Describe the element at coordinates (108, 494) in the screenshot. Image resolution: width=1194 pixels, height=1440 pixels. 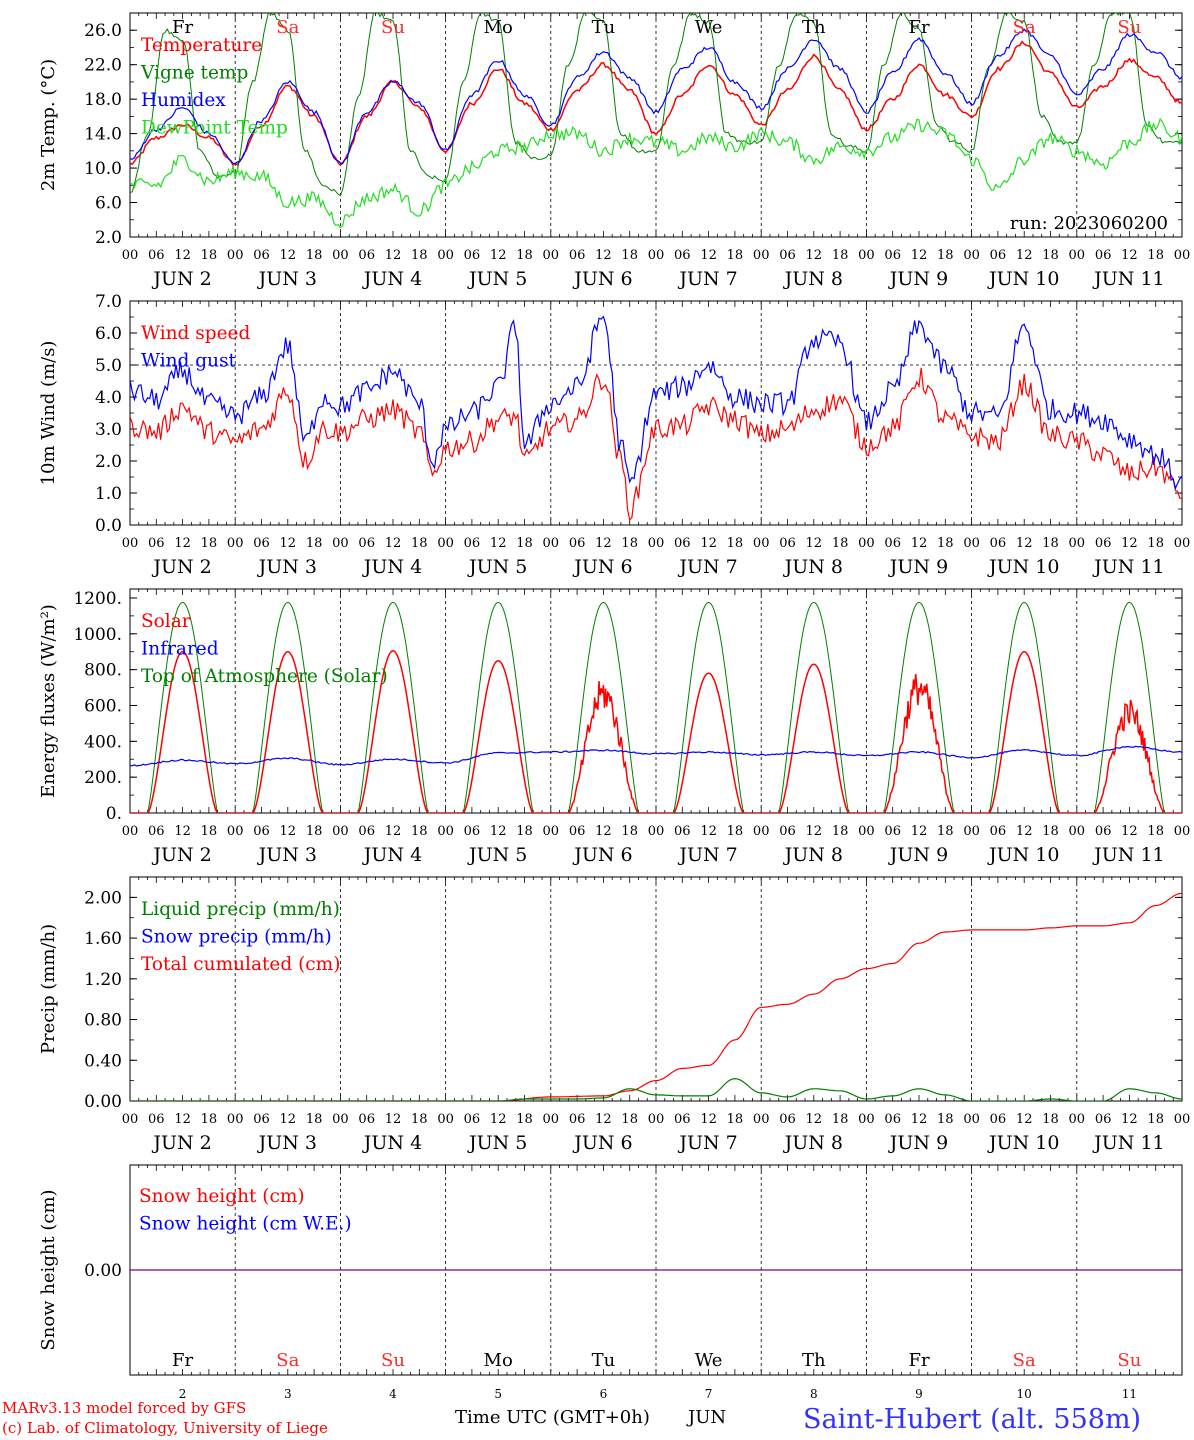
I see `y-tick-label: 1.0` at that location.